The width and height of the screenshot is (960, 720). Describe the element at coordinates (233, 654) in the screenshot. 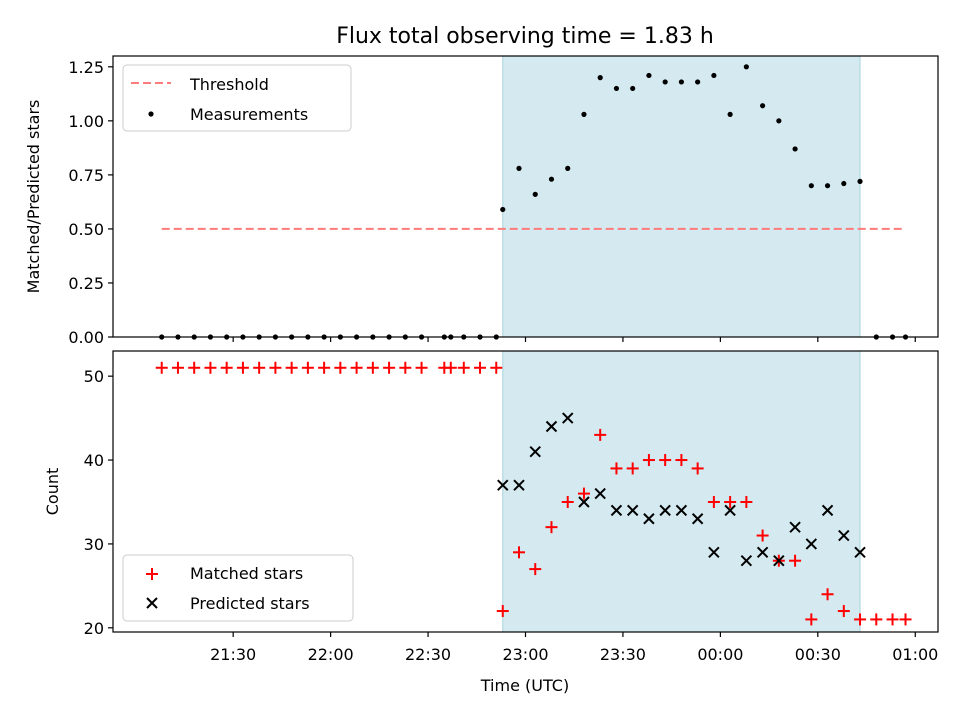

I see `x-tick-label: 21:30` at that location.